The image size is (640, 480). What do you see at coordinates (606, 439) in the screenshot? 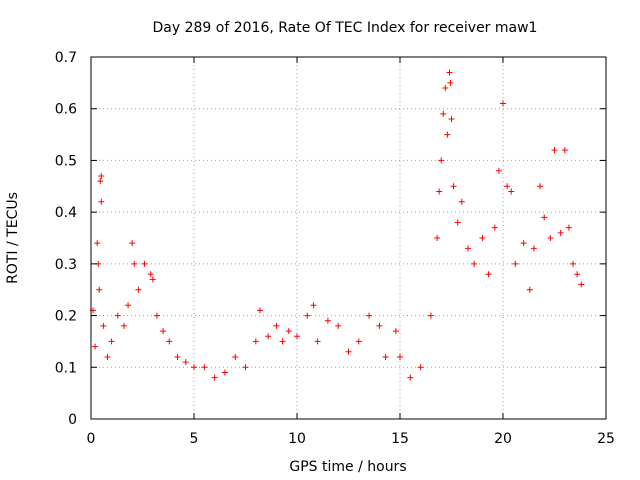
I see `x-tick-label: 25` at bounding box center [606, 439].